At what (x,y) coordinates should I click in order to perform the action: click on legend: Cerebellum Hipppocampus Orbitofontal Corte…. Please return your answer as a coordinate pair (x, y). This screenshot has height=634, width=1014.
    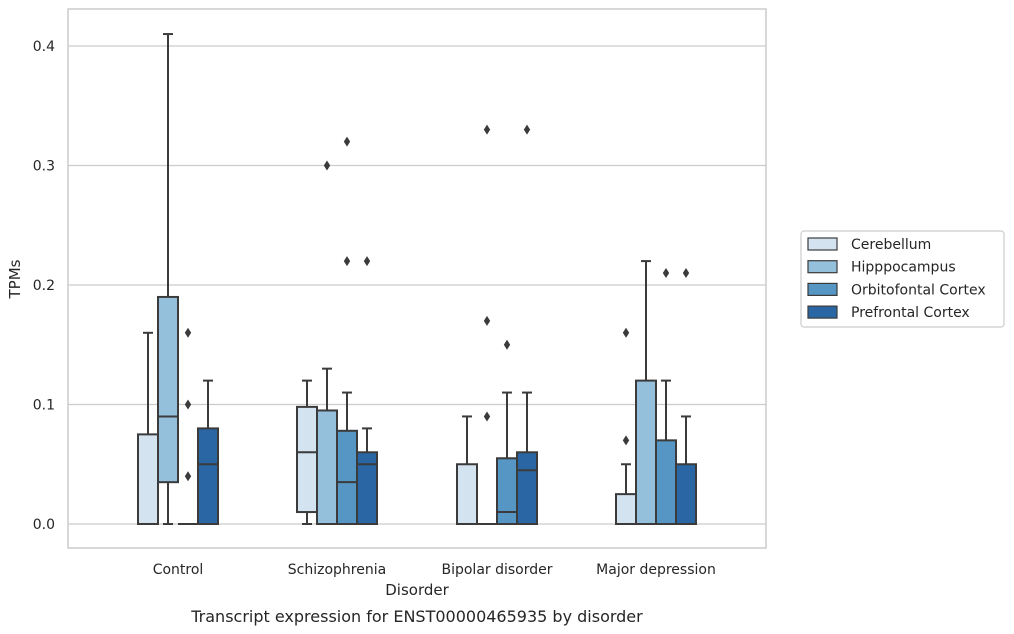
    Looking at the image, I should click on (902, 279).